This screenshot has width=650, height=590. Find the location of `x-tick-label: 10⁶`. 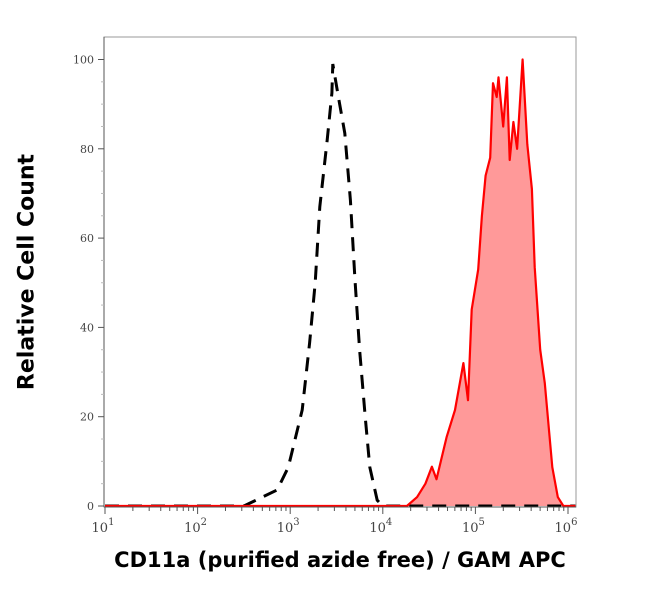

x-tick-label: 10⁶ is located at coordinates (566, 526).